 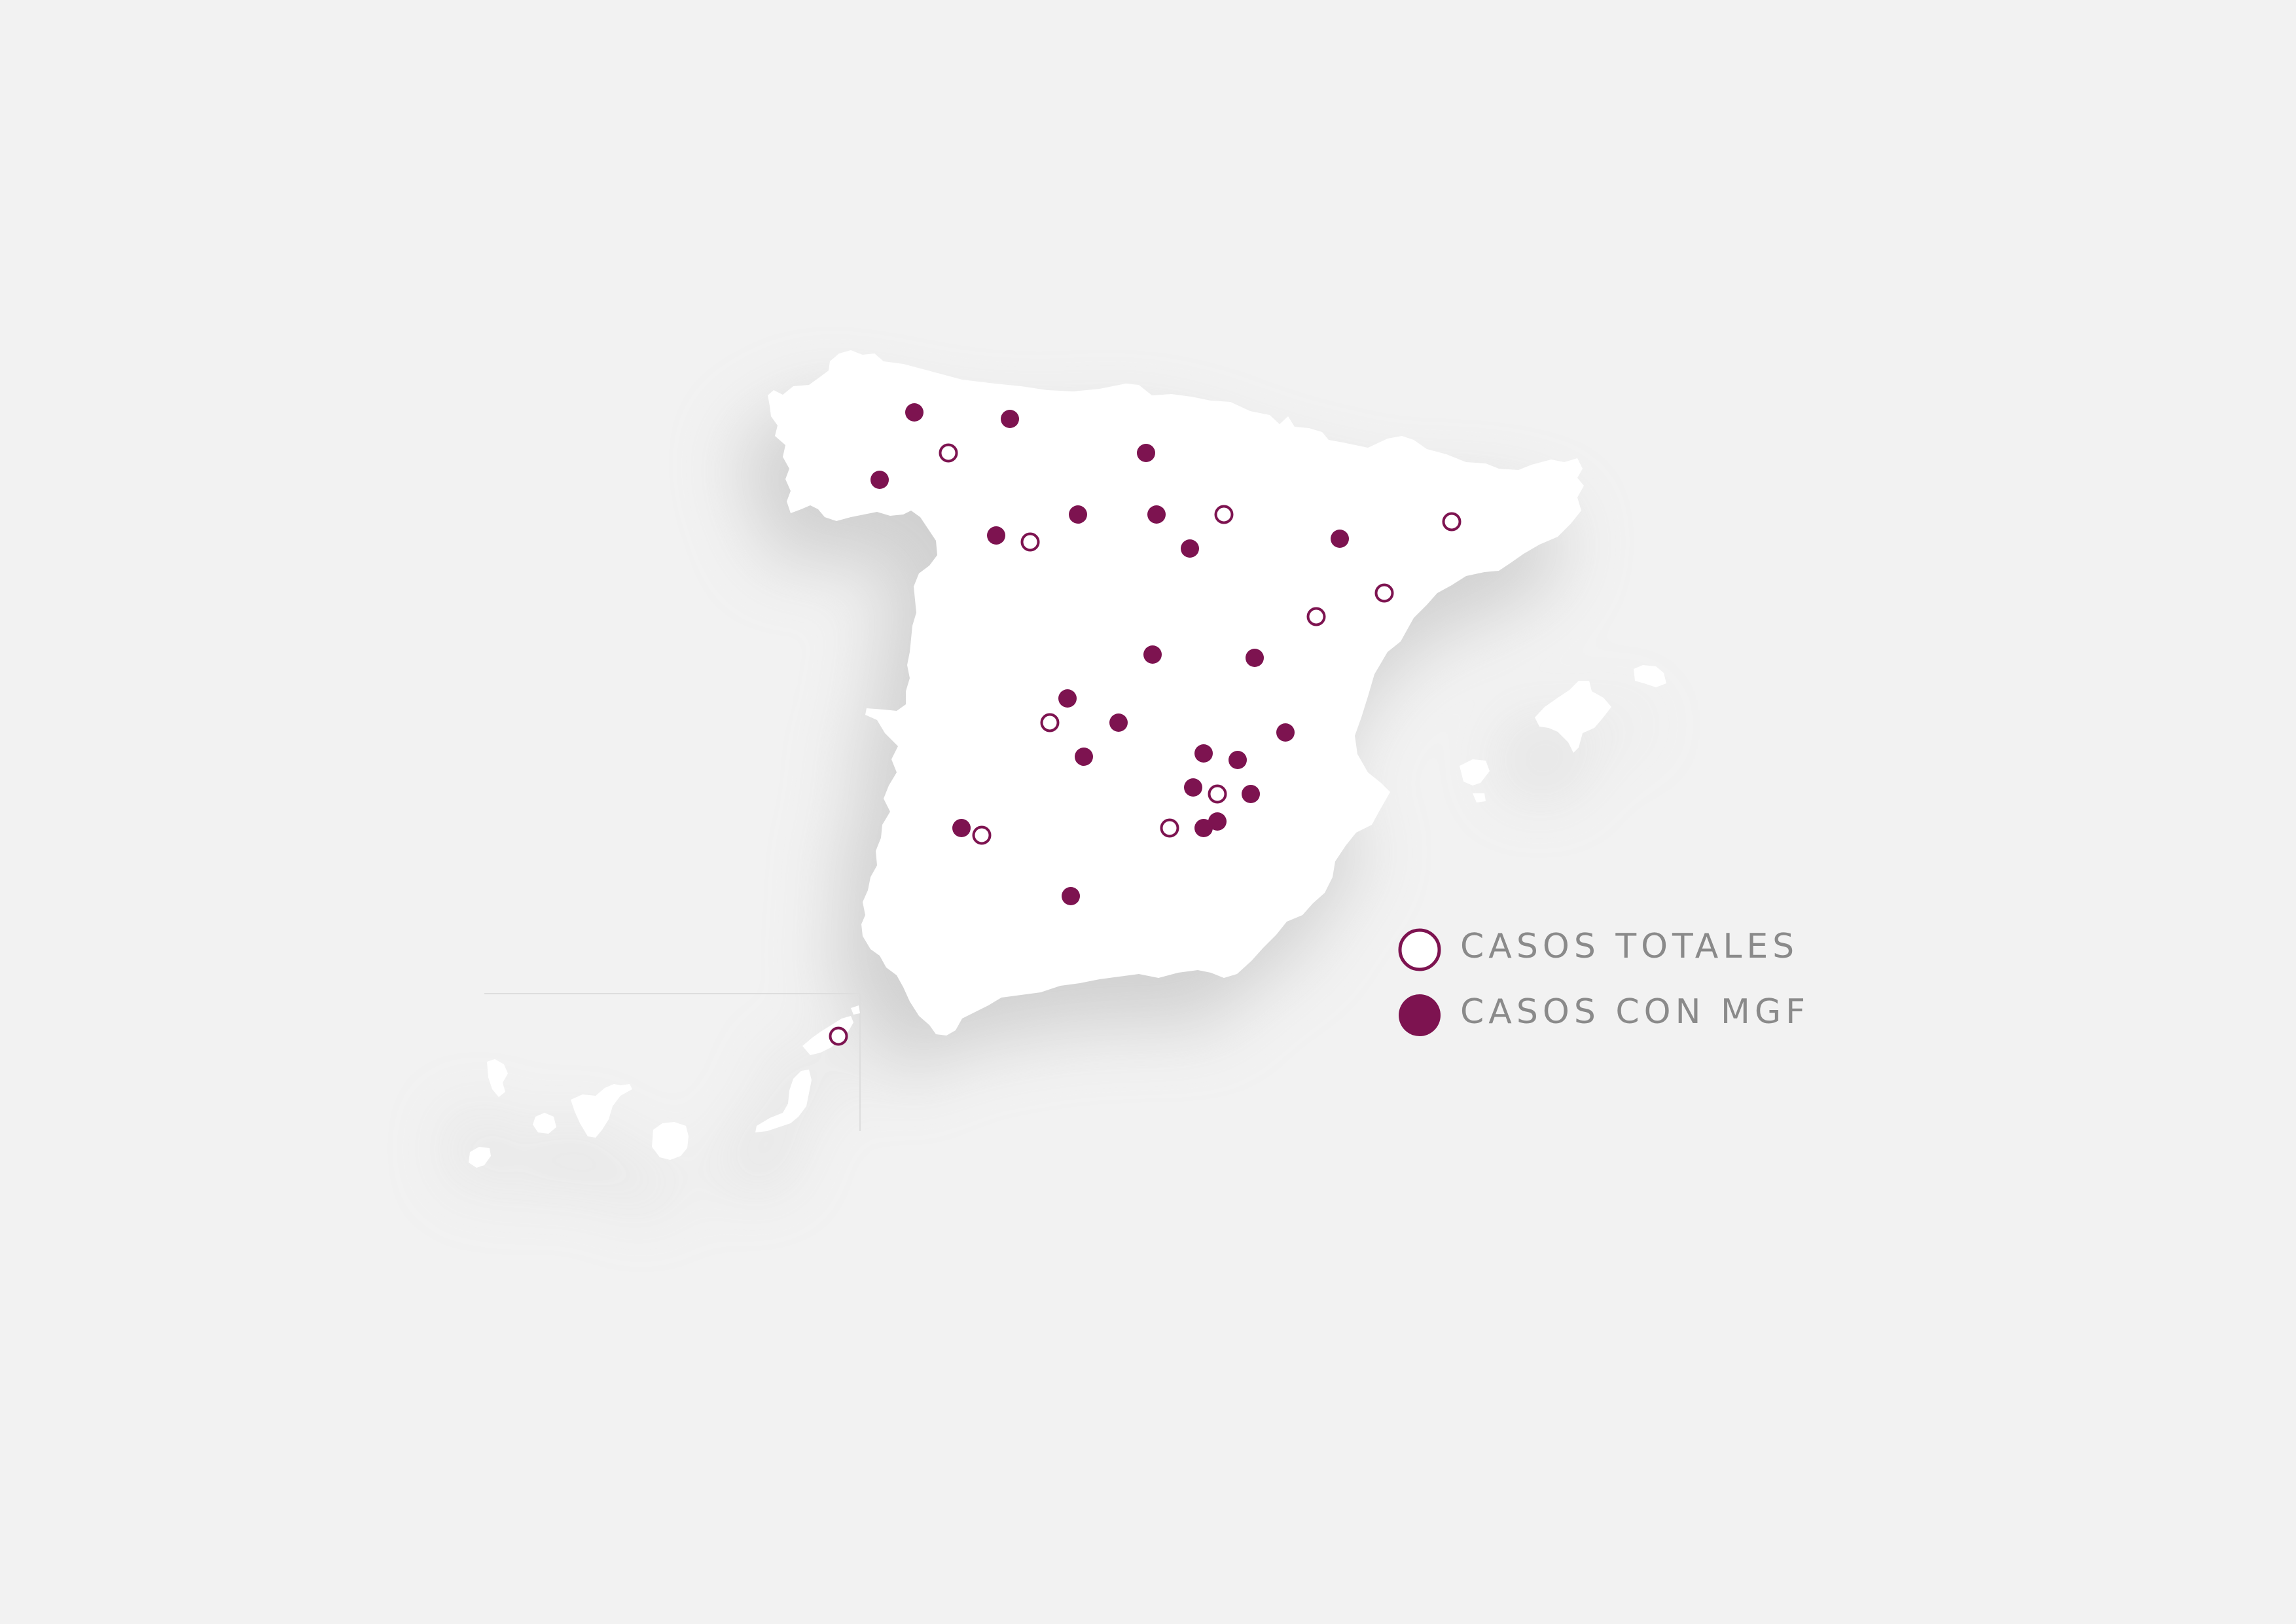 I want to click on filled-circle-icon, so click(x=1420, y=1015).